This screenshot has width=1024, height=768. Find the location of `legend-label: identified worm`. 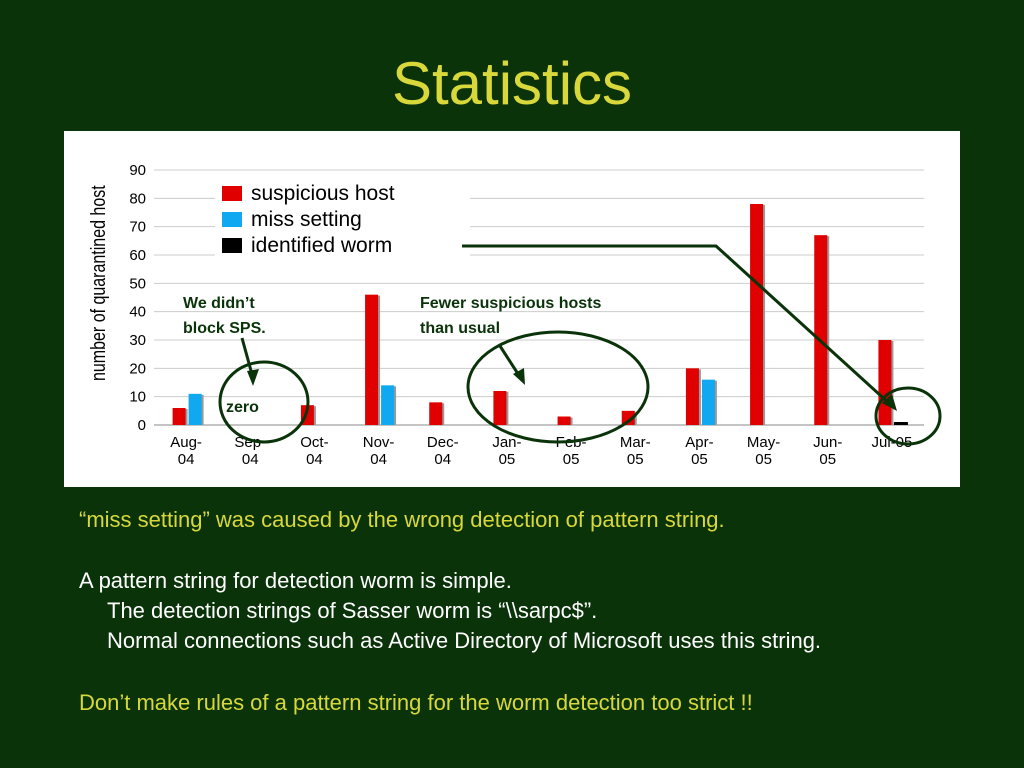

legend-label: identified worm is located at coordinates (321, 245).